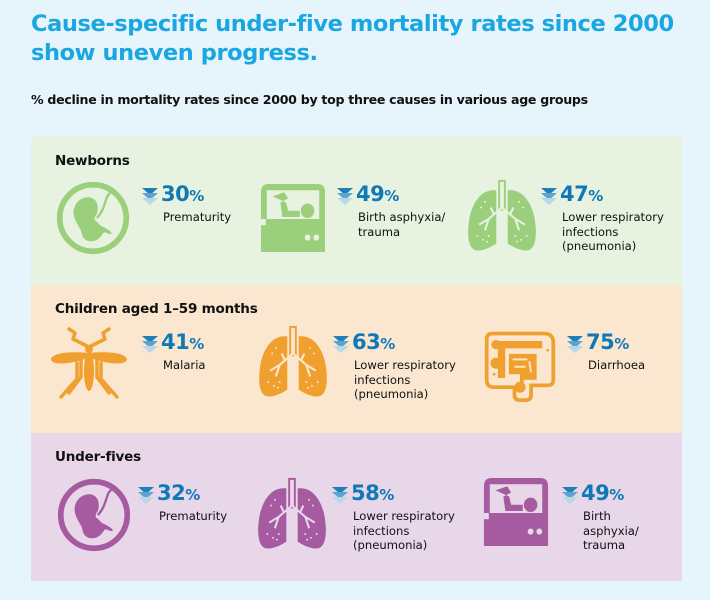  I want to click on section-title: Newborns, so click(92, 161).